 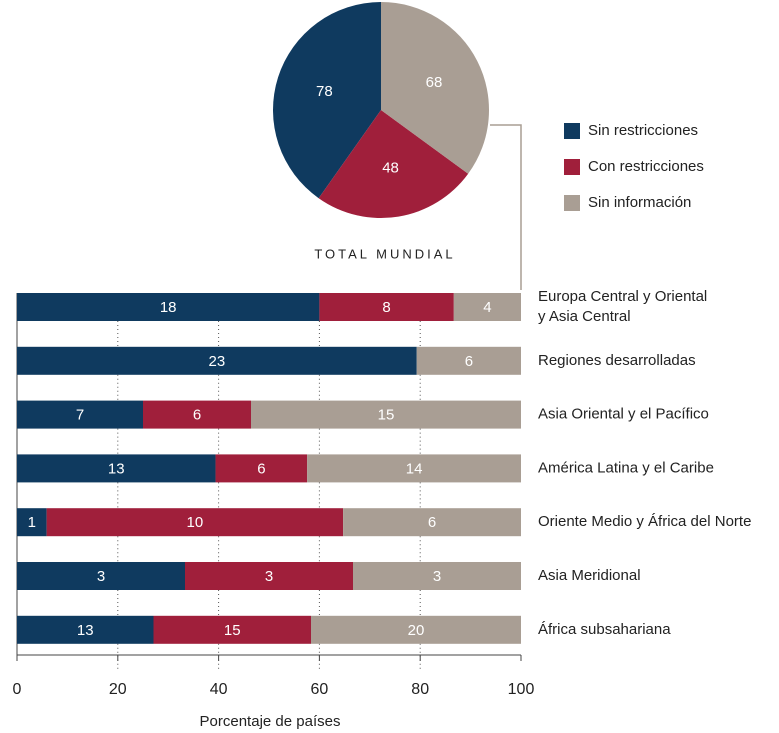 I want to click on x-tick-label: 20, so click(x=118, y=689).